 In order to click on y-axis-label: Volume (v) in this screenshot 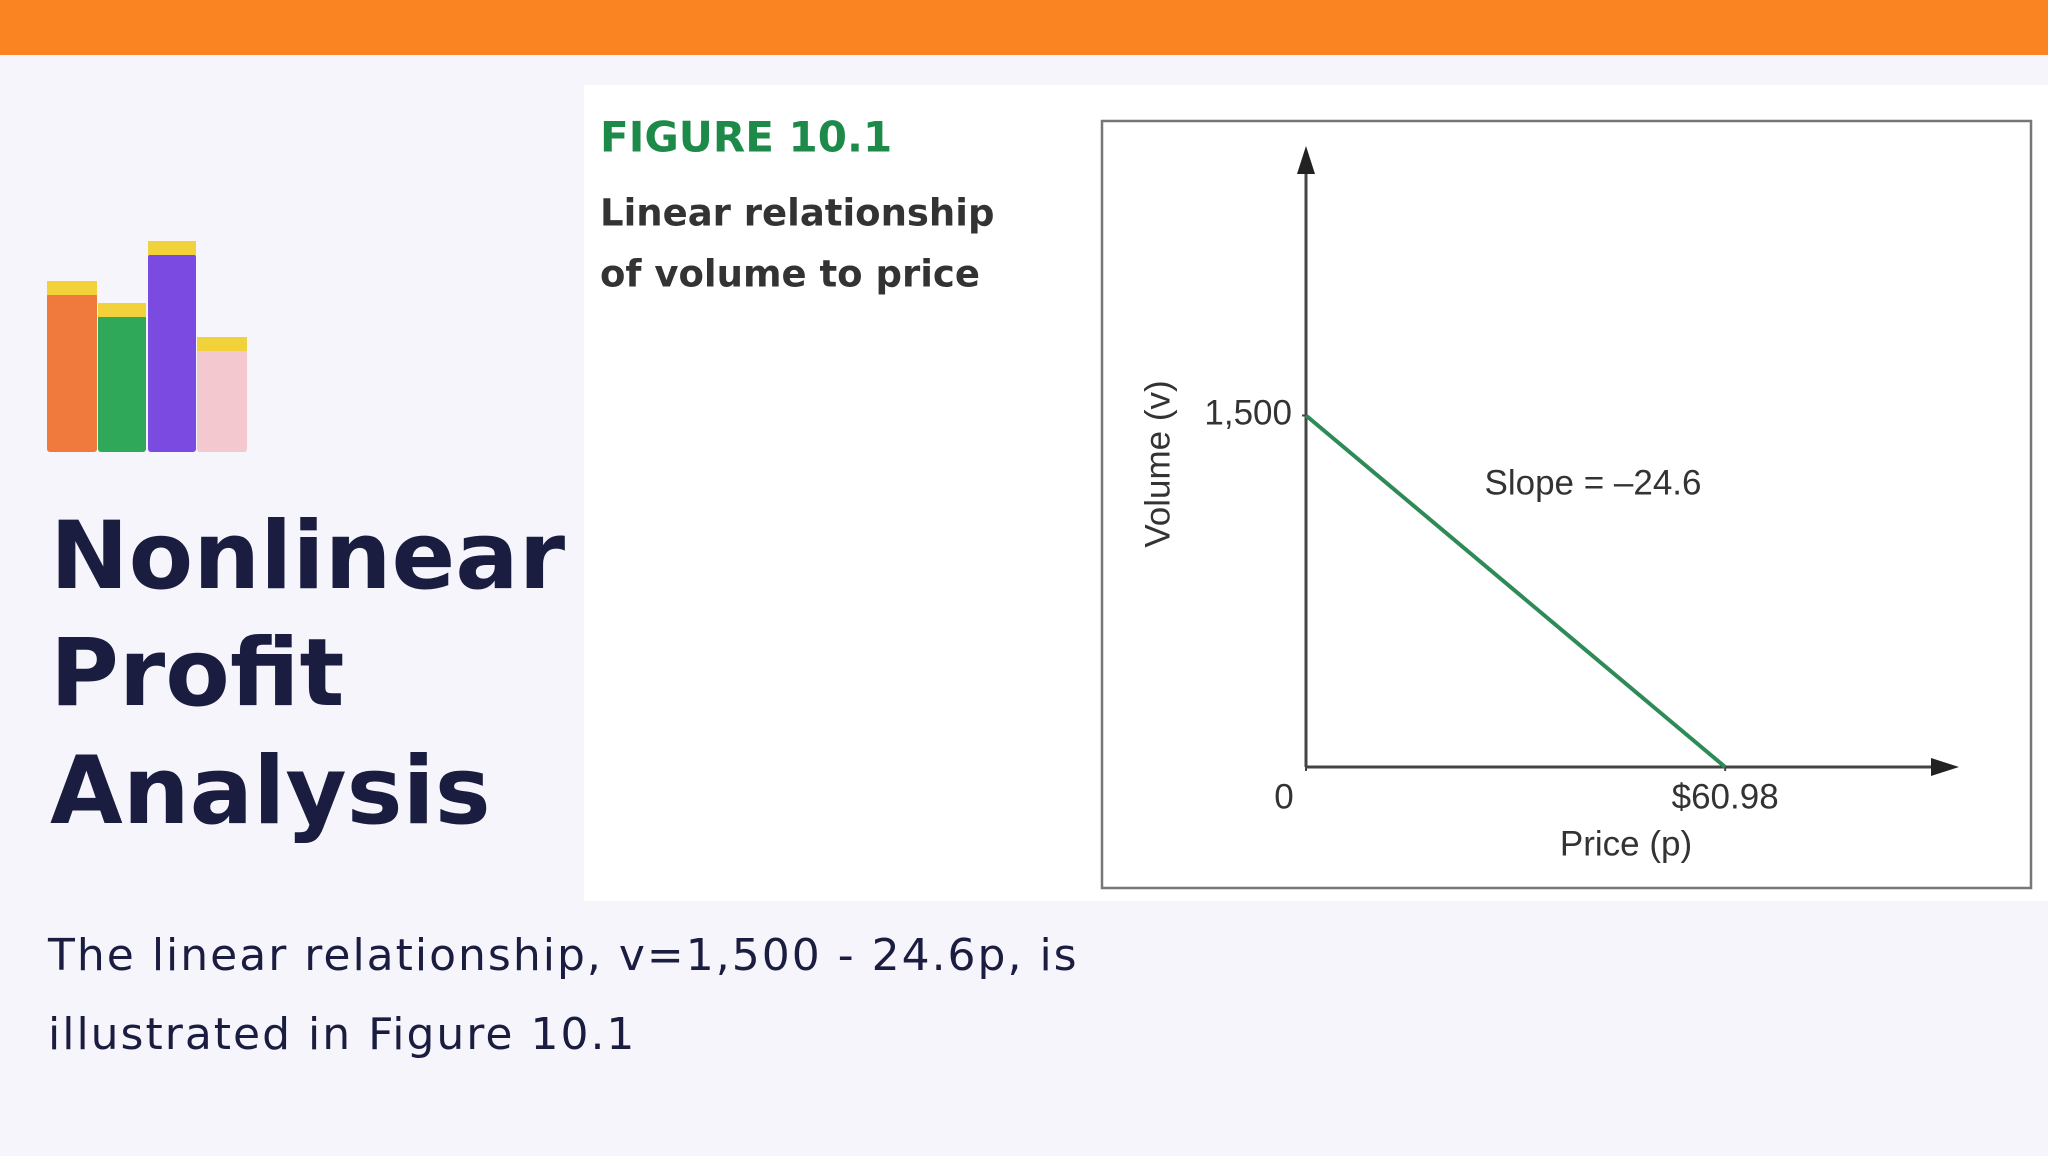, I will do `click(1157, 463)`.